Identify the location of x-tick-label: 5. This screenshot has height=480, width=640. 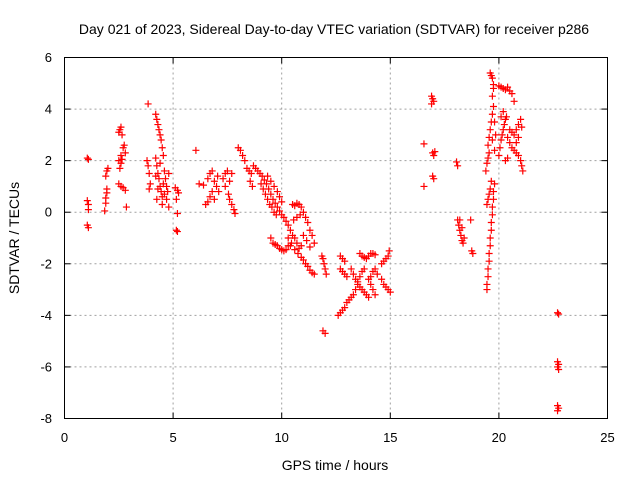
(172, 437).